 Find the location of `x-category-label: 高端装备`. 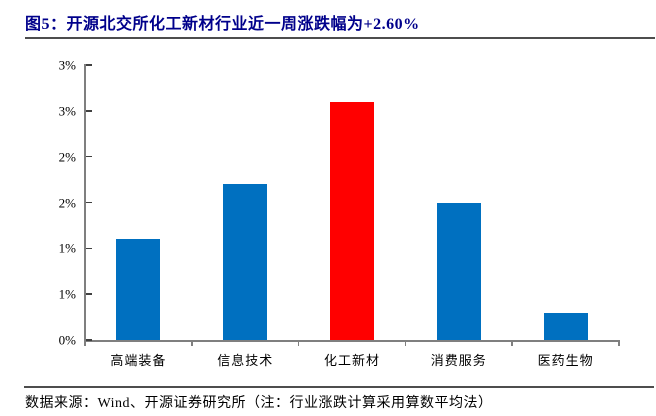

x-category-label: 高端装备 is located at coordinates (138, 360).